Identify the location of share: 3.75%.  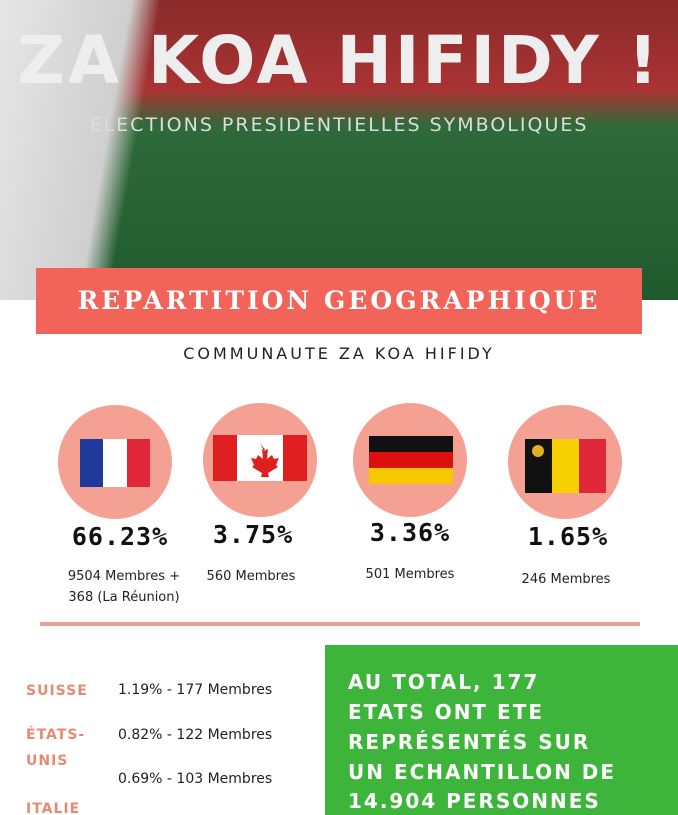
(253, 534).